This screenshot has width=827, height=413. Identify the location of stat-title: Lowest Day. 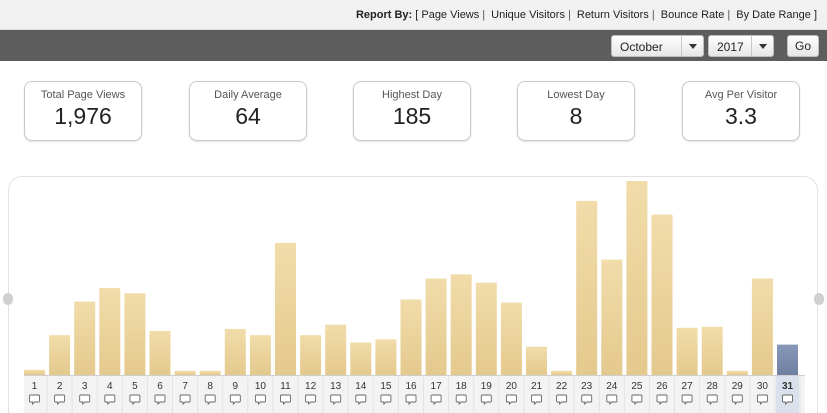
(576, 95).